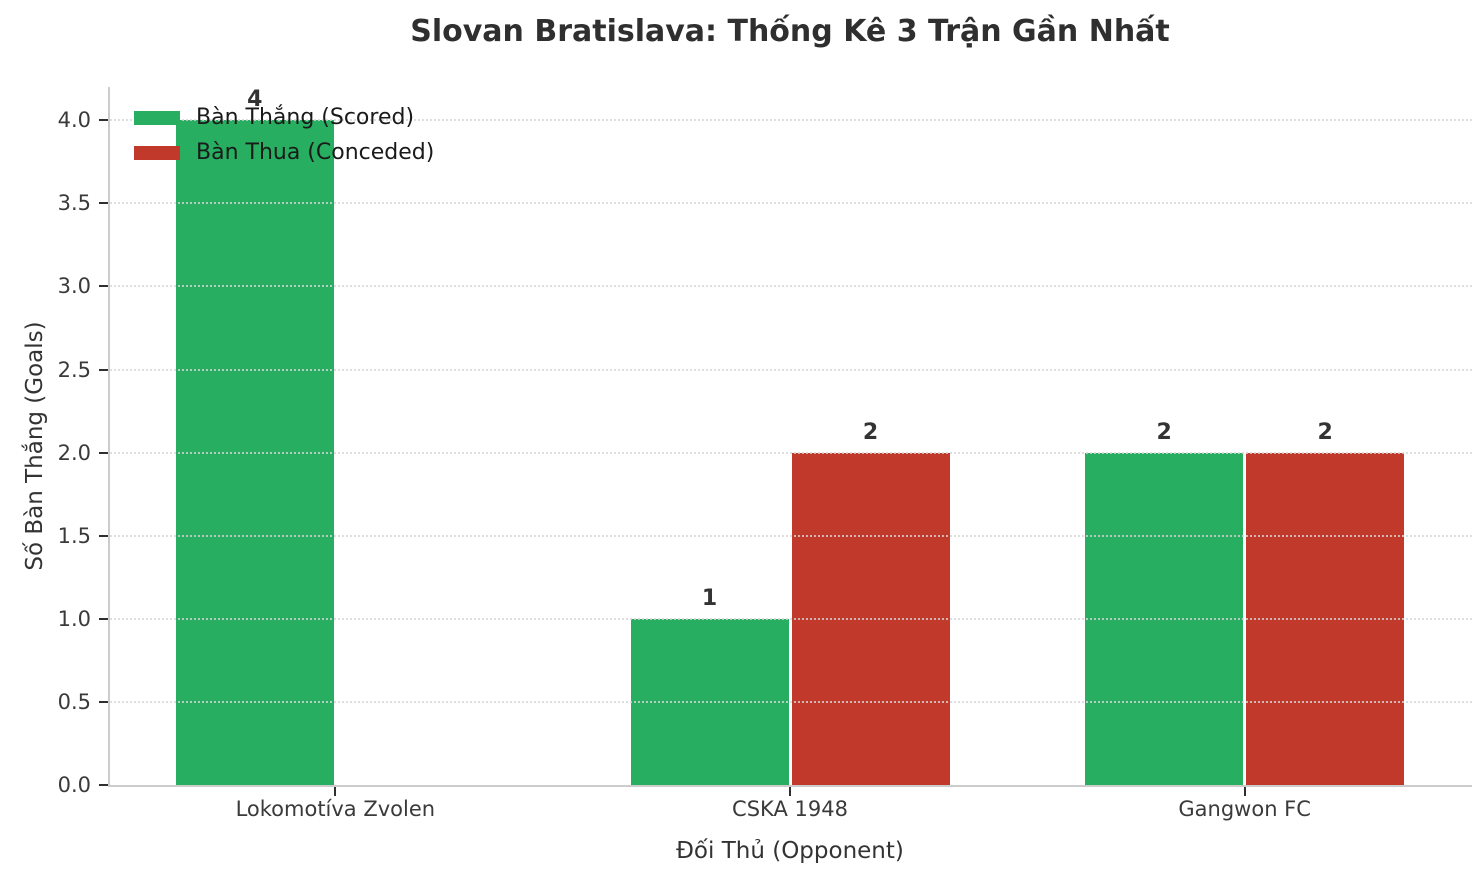 The height and width of the screenshot is (884, 1482). What do you see at coordinates (74, 618) in the screenshot?
I see `y-tick-label: 1.0` at bounding box center [74, 618].